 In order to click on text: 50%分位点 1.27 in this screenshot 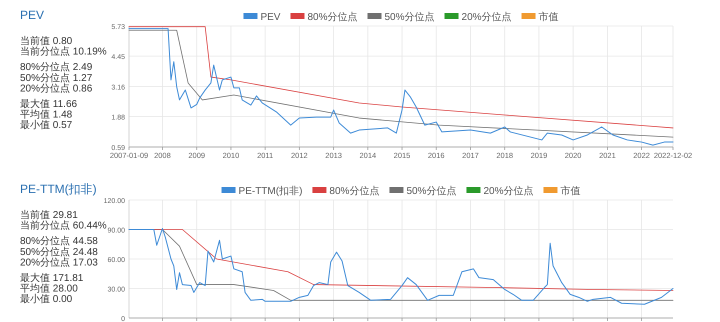, I will do `click(56, 78)`.